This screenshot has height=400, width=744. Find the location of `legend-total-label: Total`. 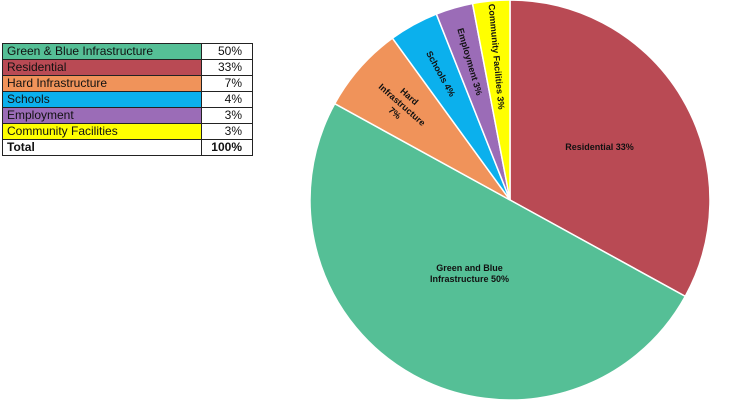

legend-total-label: Total is located at coordinates (102, 147).